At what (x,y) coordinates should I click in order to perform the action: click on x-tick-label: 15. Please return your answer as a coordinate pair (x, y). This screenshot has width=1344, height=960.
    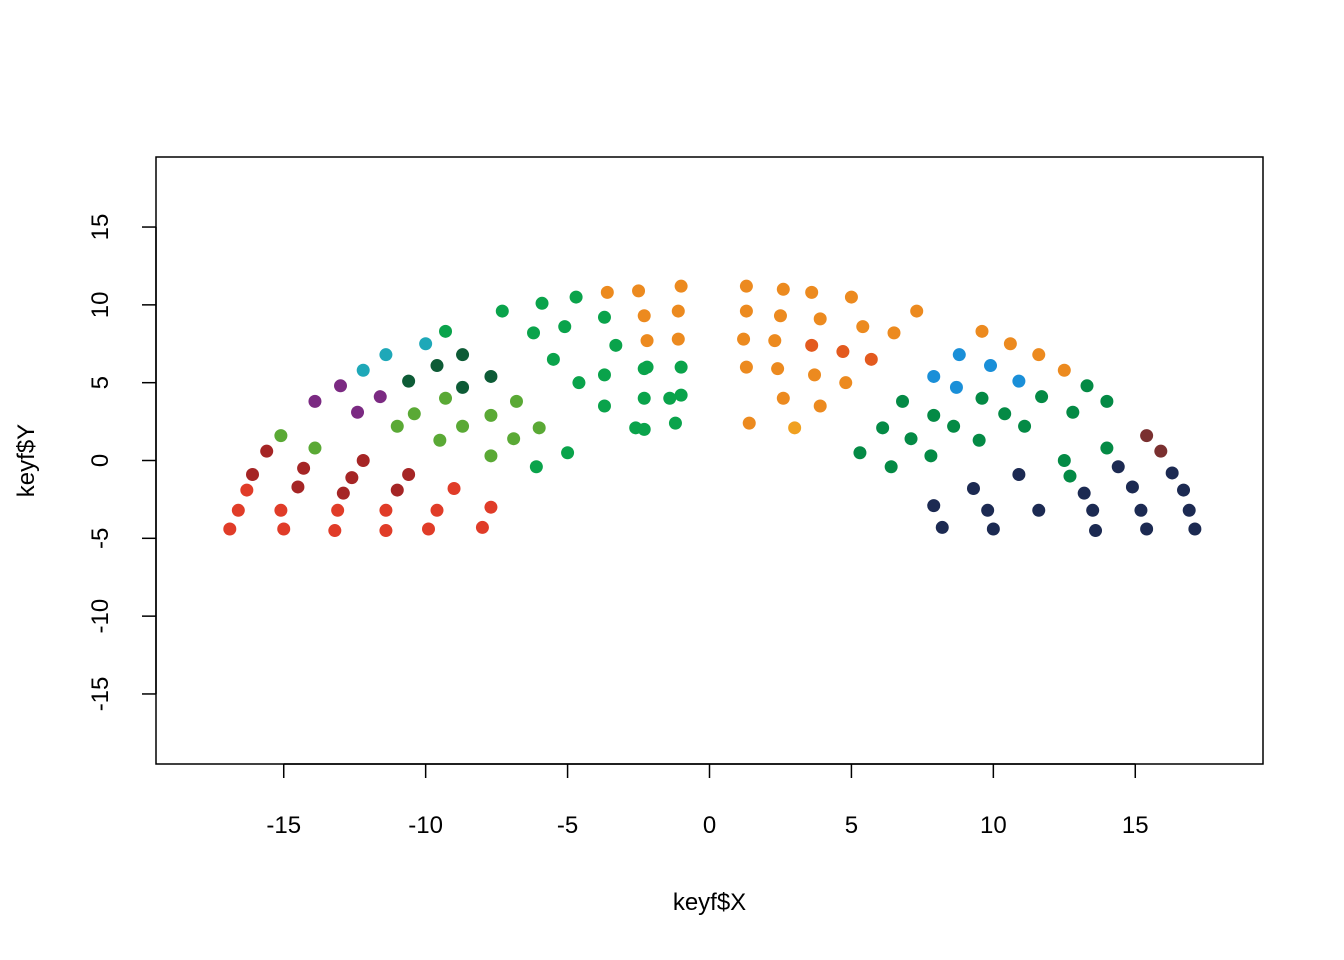
    Looking at the image, I should click on (1135, 825).